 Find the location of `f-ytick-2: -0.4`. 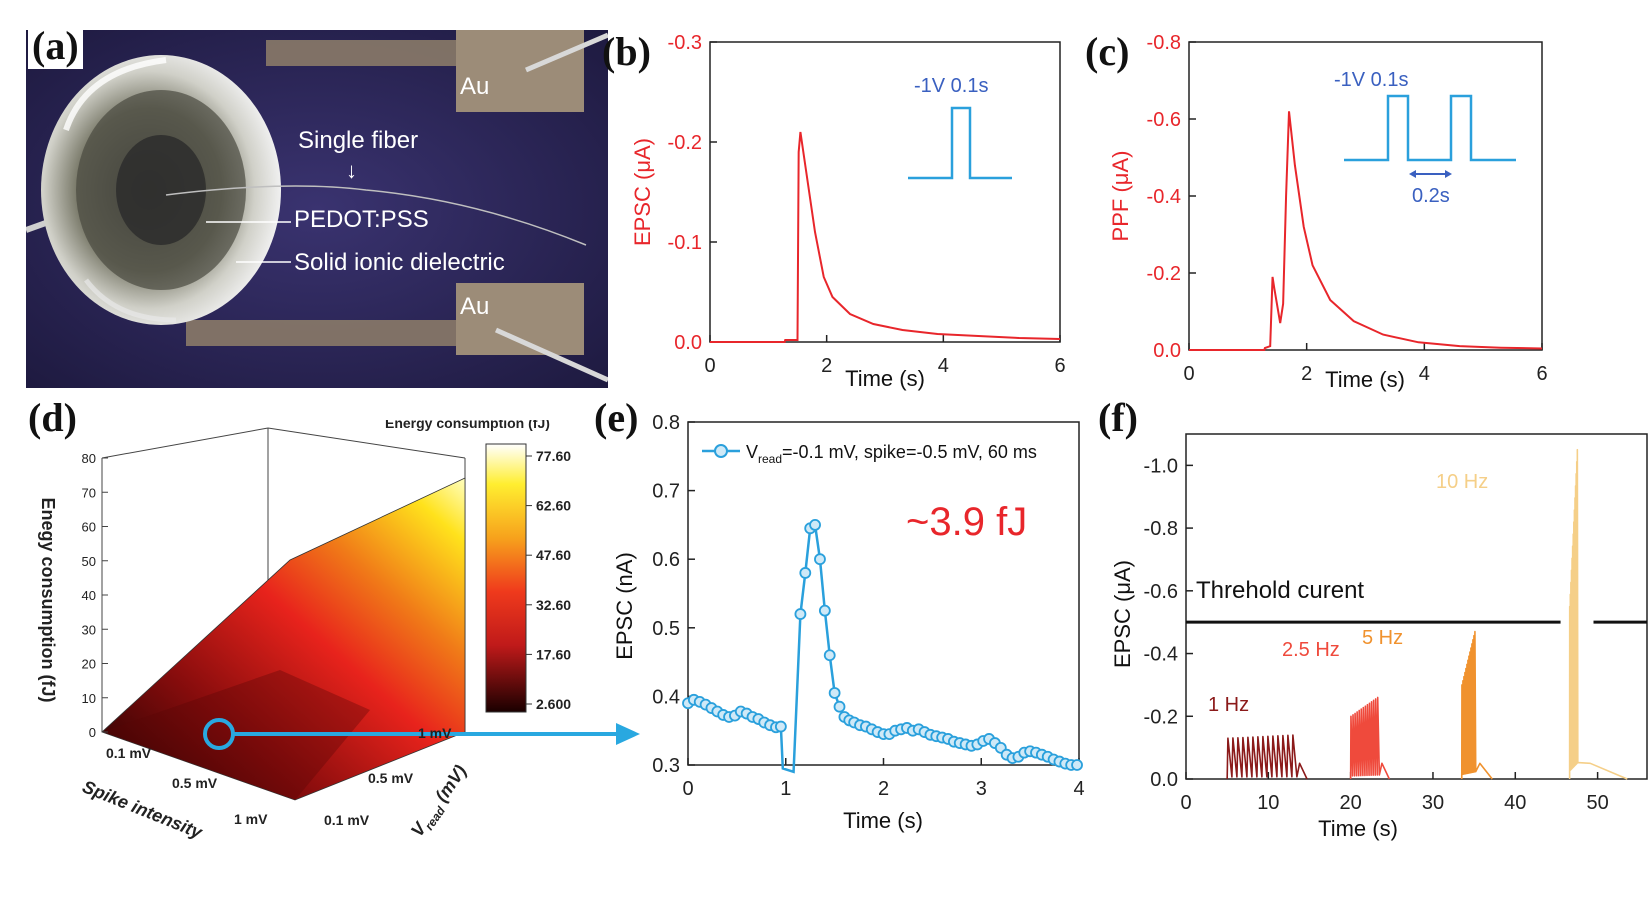

f-ytick-2: -0.4 is located at coordinates (1161, 655).